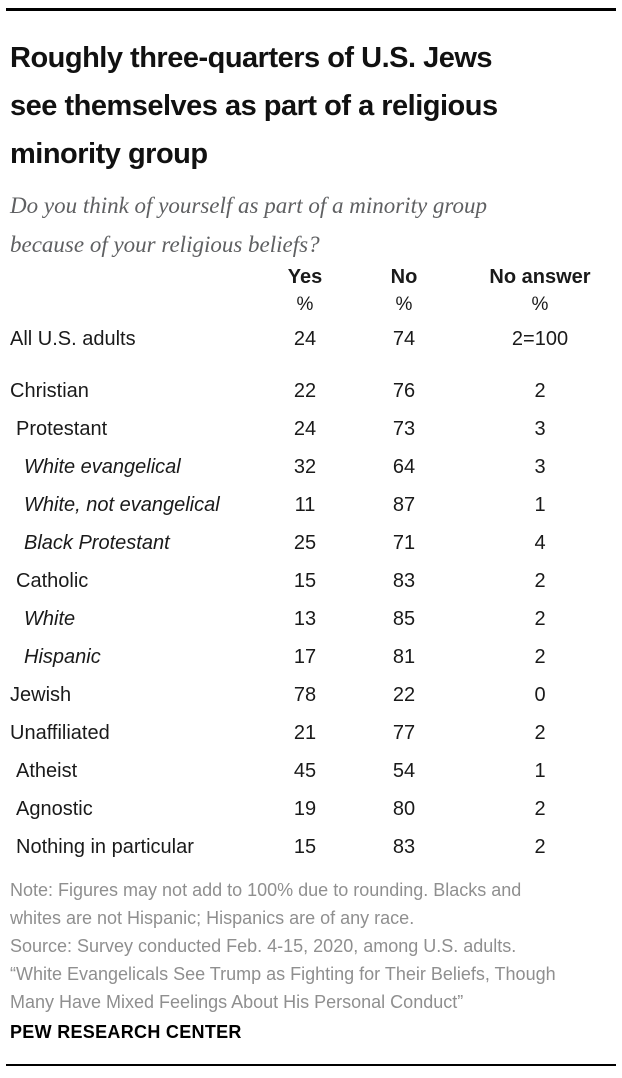  Describe the element at coordinates (404, 505) in the screenshot. I see `row-value-no: 87` at that location.